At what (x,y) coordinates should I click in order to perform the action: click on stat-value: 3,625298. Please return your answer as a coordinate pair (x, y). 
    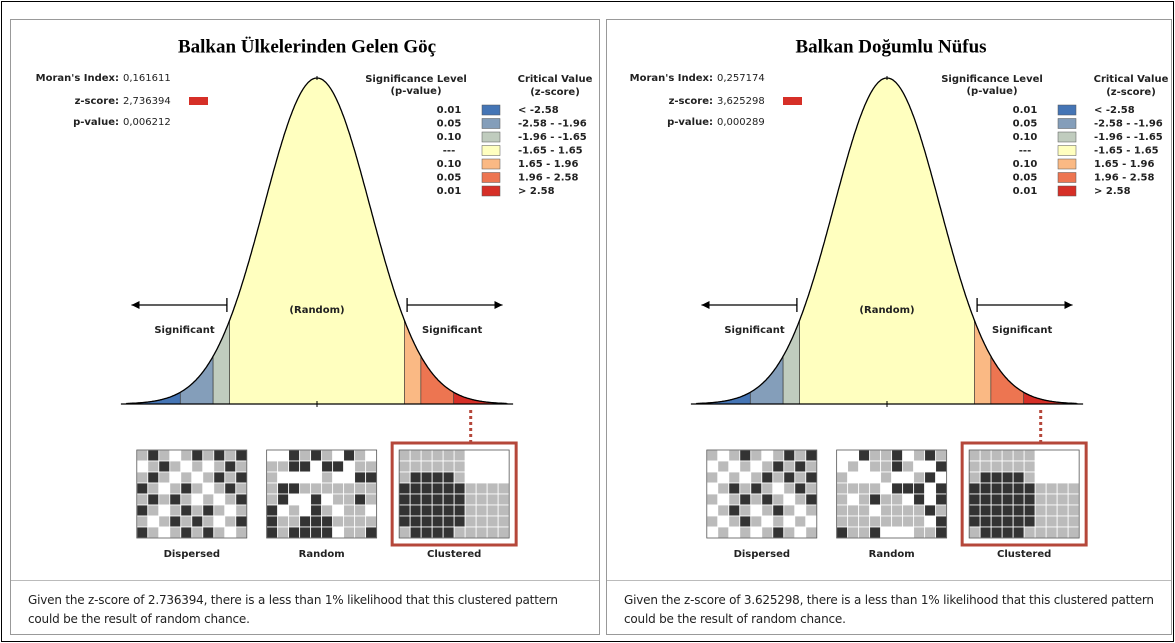
    Looking at the image, I should click on (741, 101).